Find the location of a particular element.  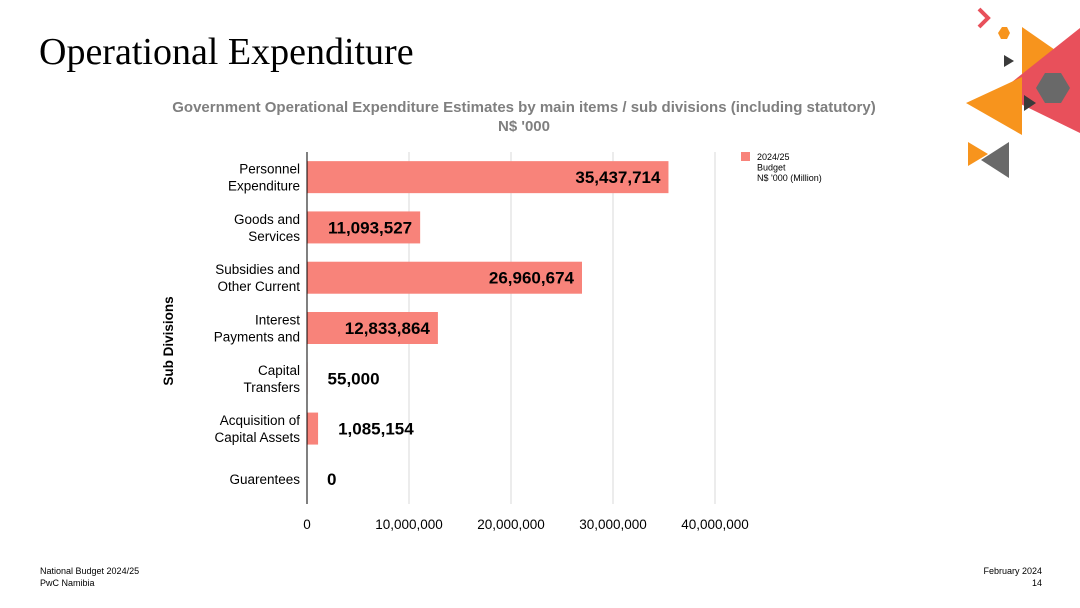

category-label-line: Interest is located at coordinates (277, 320).